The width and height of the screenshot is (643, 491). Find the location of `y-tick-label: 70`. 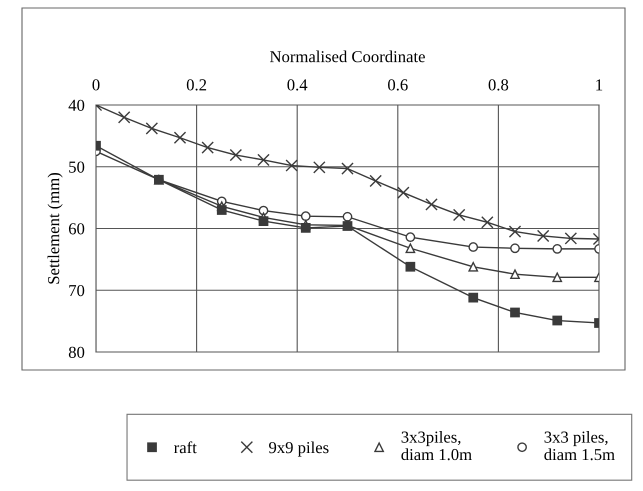

y-tick-label: 70 is located at coordinates (76, 290).